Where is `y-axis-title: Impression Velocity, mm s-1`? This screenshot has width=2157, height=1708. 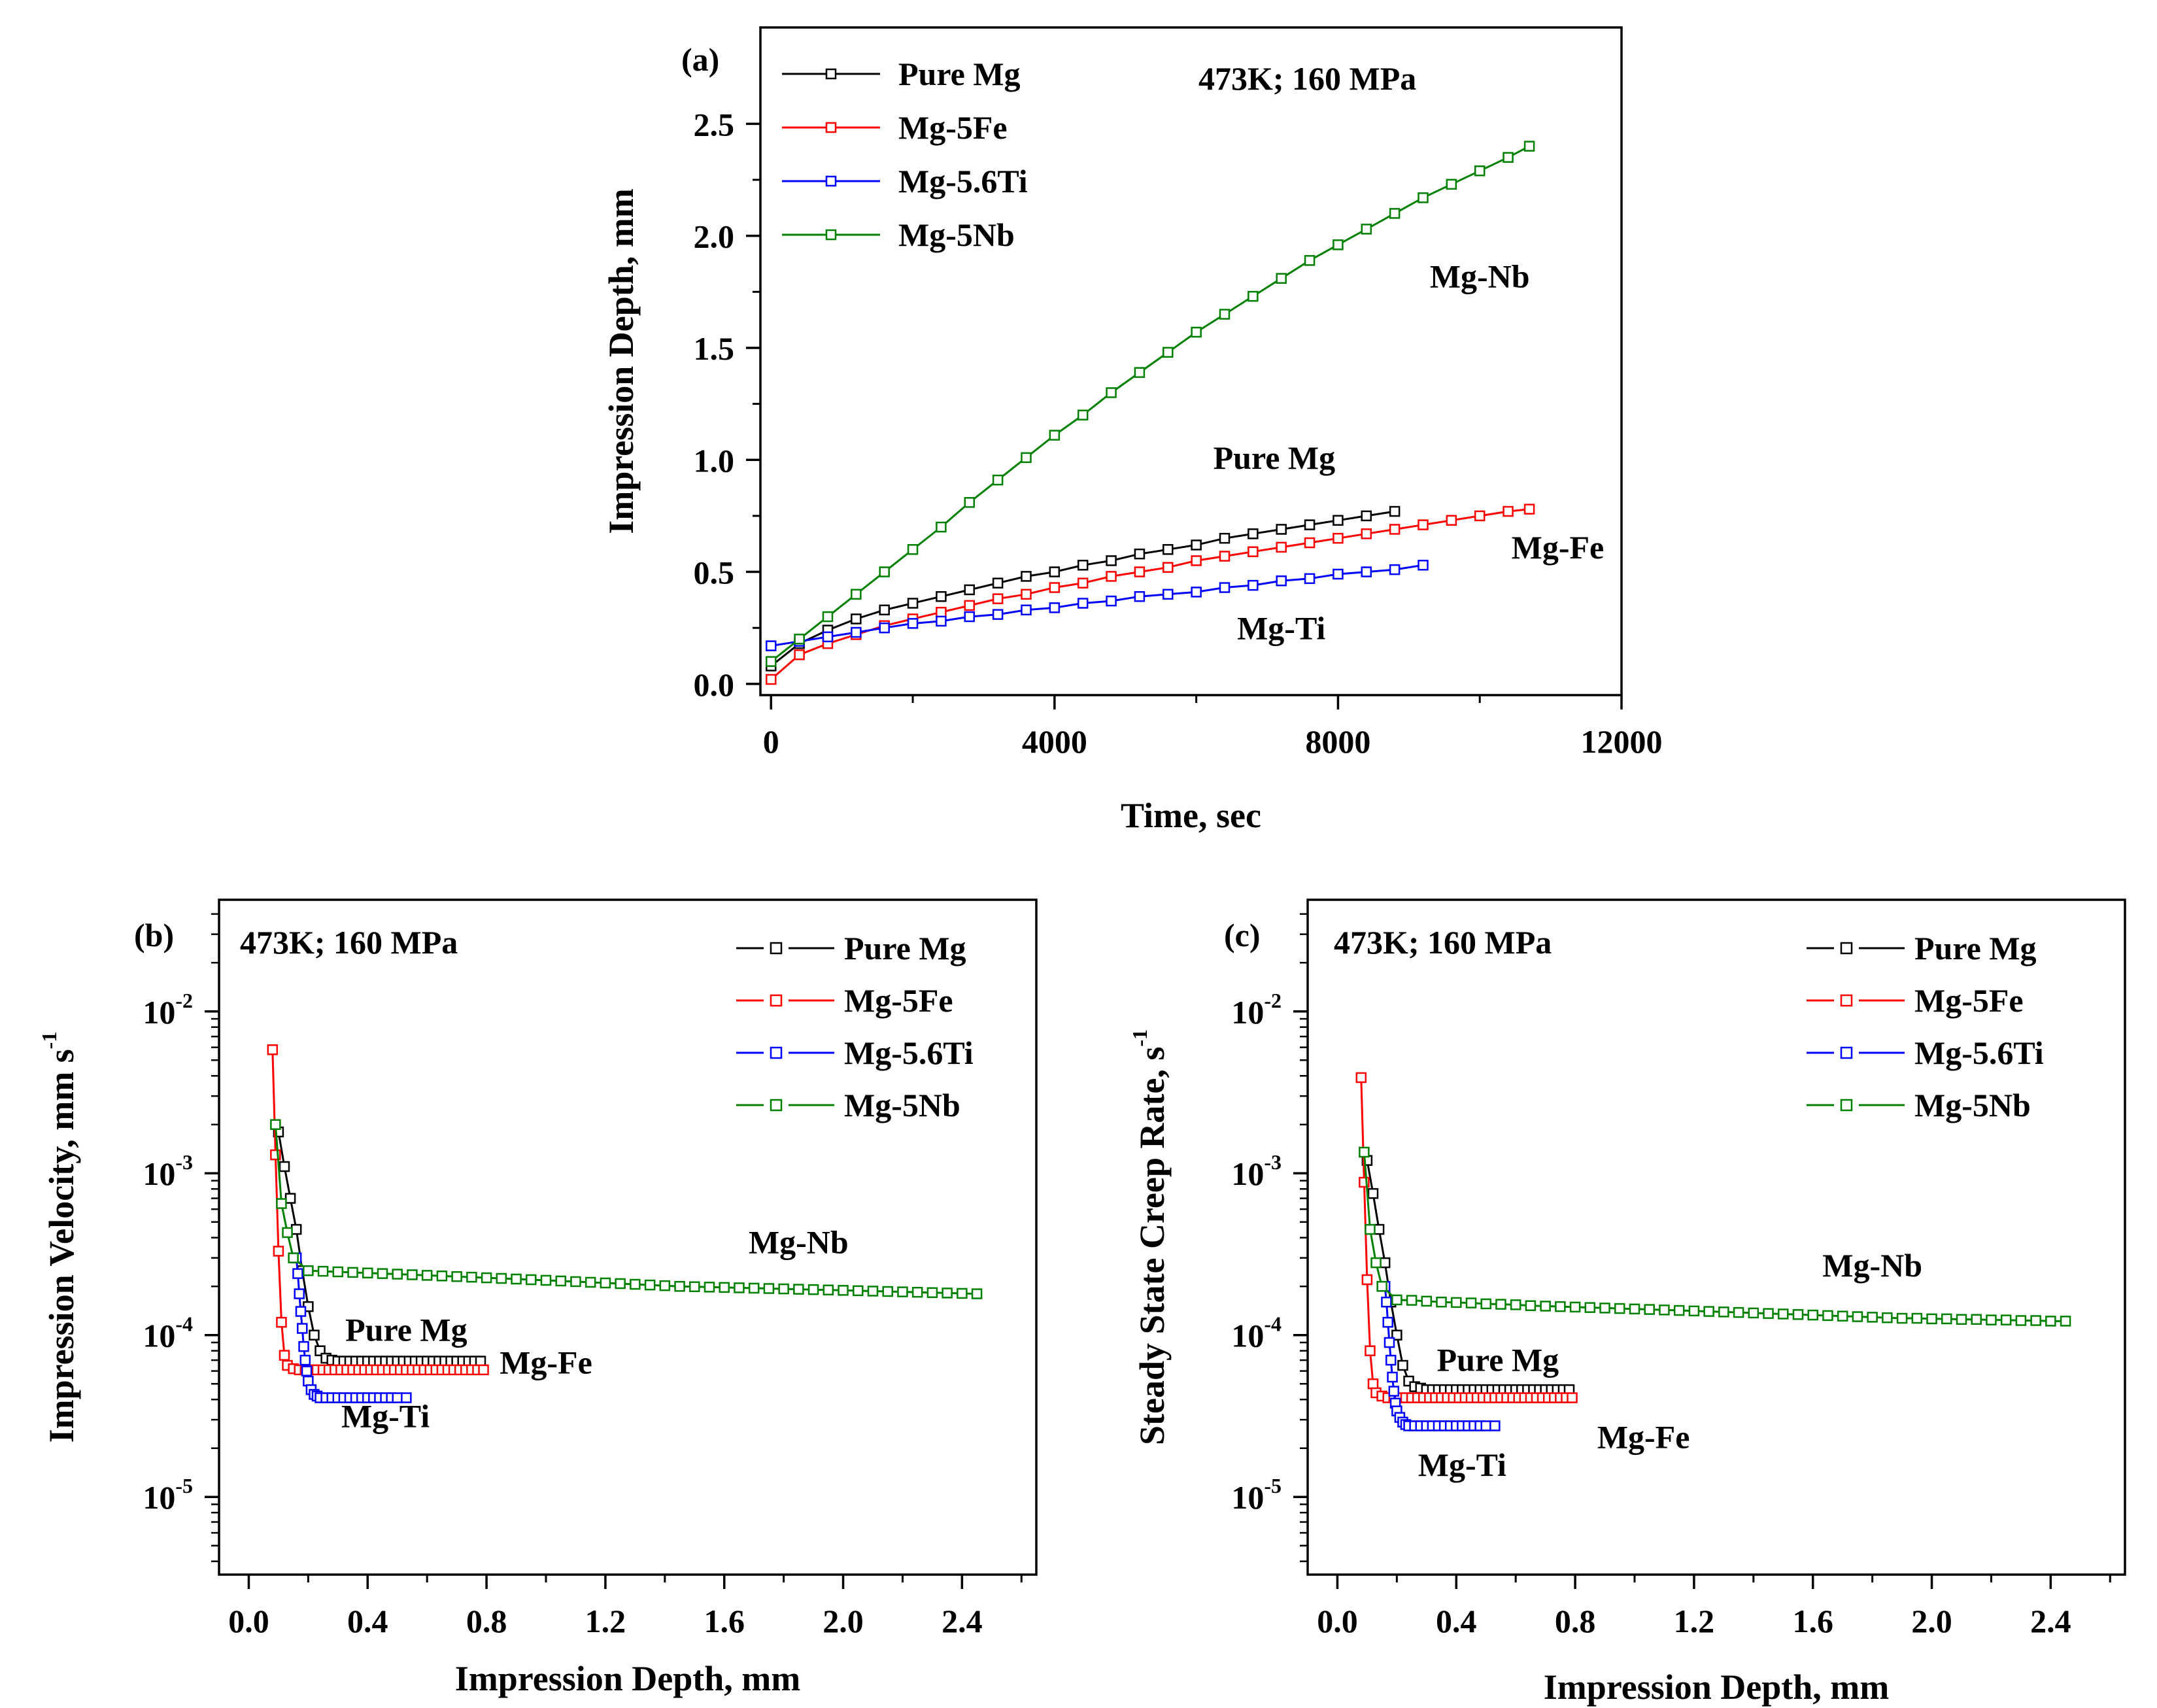 y-axis-title: Impression Velocity, mm s-1 is located at coordinates (59, 1237).